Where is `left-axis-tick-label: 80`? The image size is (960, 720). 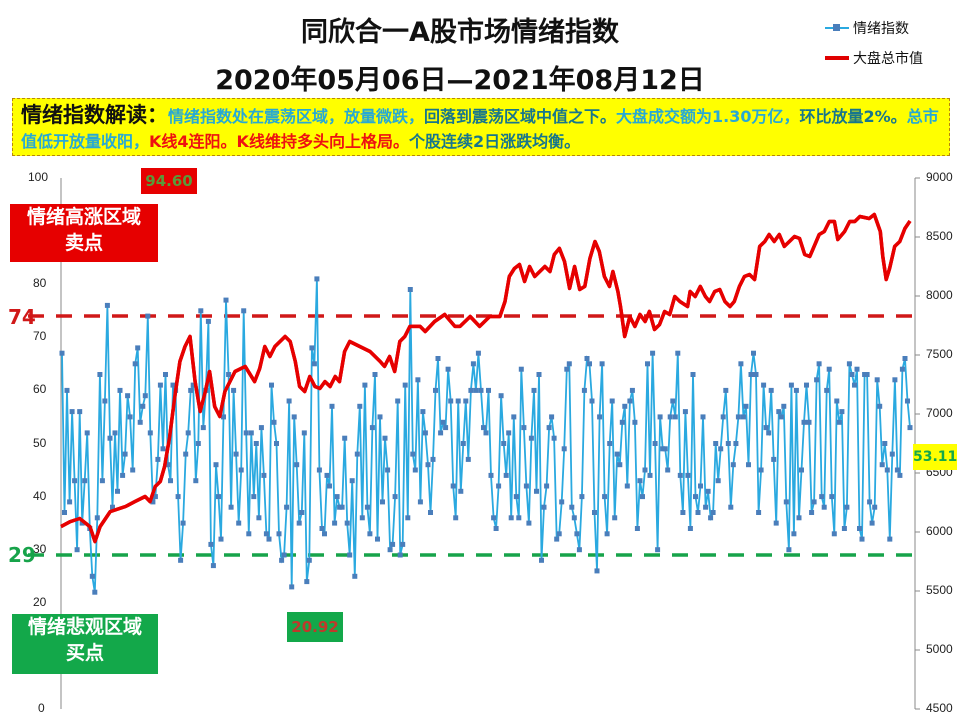
left-axis-tick-label: 80 is located at coordinates (40, 283).